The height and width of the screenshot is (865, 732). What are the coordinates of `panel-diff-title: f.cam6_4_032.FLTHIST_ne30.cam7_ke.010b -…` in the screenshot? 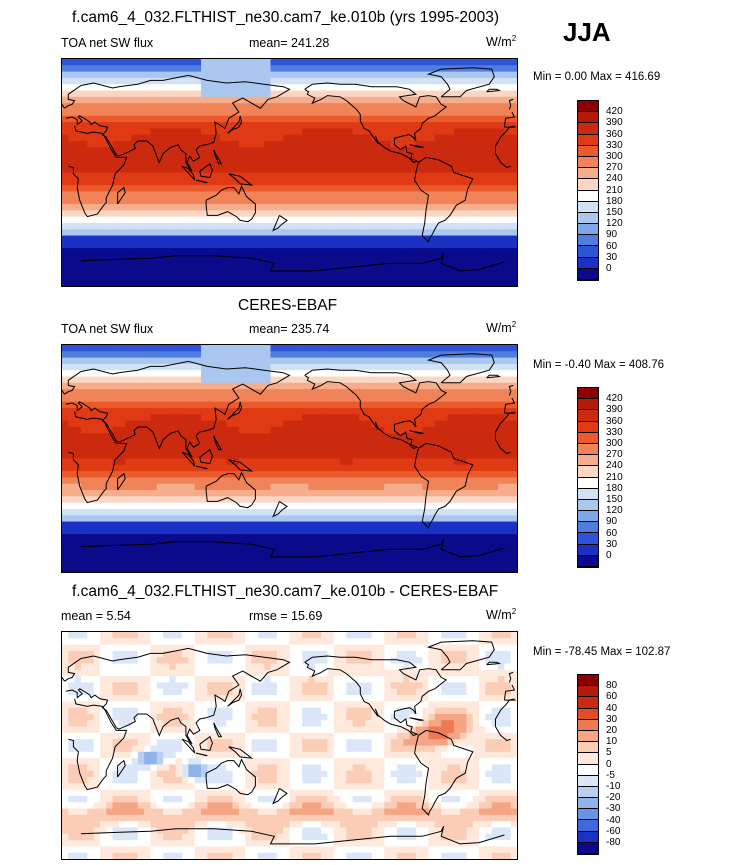 It's located at (285, 591).